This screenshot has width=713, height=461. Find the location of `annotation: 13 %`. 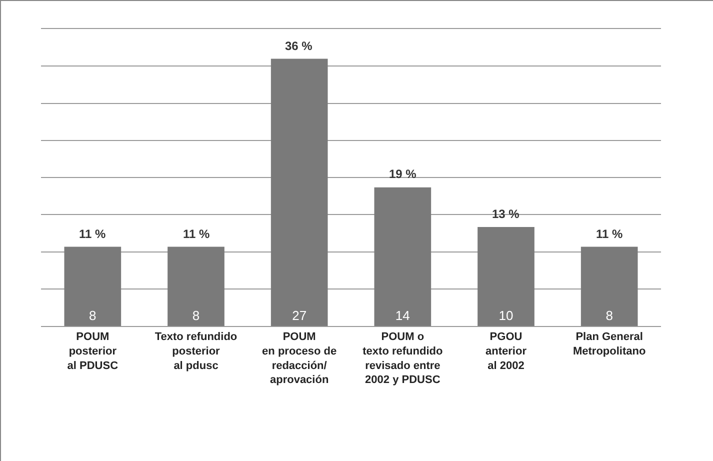

annotation: 13 % is located at coordinates (506, 214).